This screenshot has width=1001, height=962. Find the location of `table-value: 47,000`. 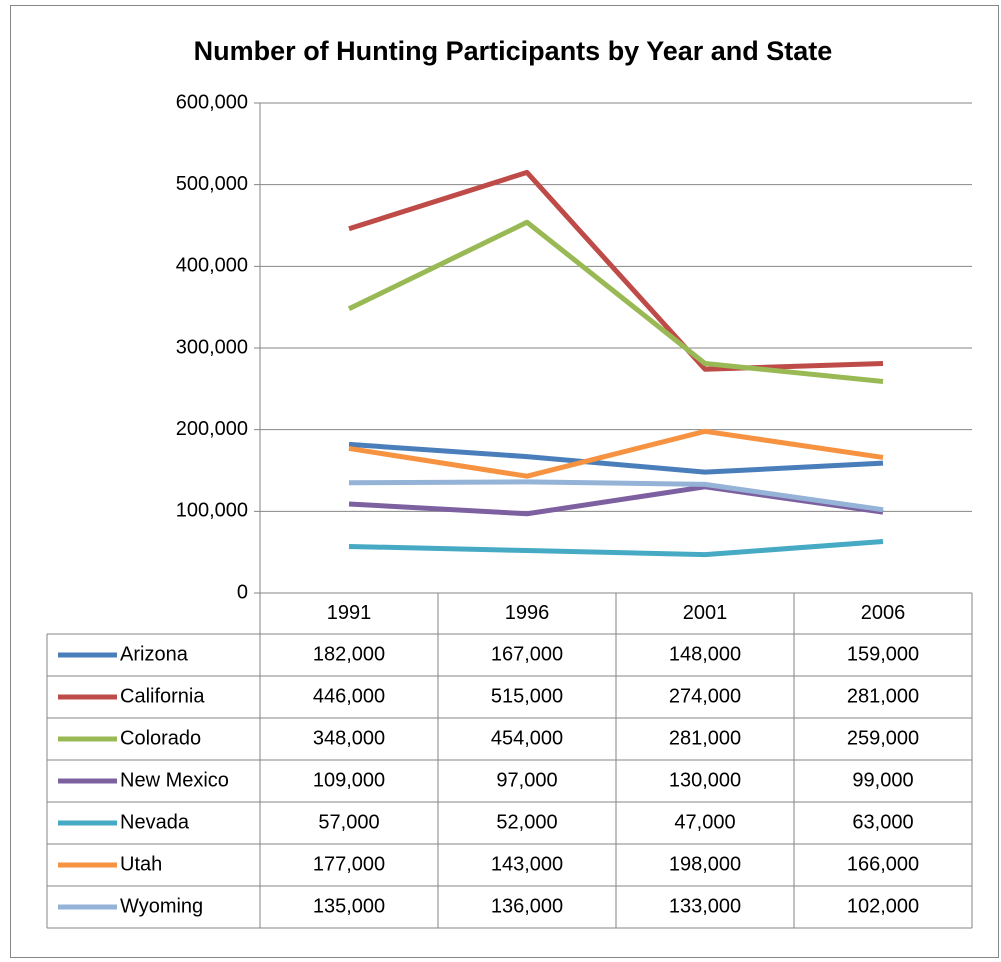

table-value: 47,000 is located at coordinates (704, 822).